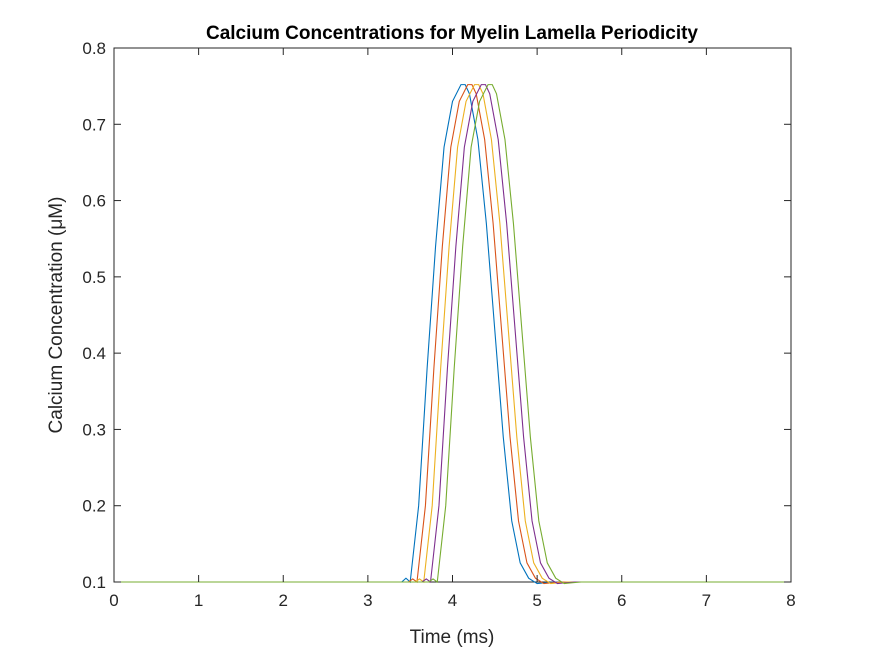 The height and width of the screenshot is (656, 875). What do you see at coordinates (94, 48) in the screenshot?
I see `y-tick-label: 0.8` at bounding box center [94, 48].